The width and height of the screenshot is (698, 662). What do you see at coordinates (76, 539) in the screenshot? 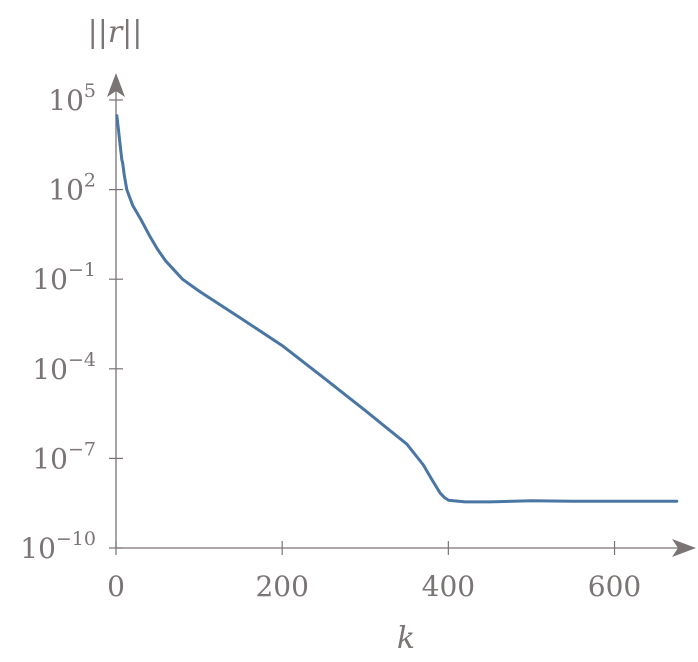
I see `y-tick-exponent: −10` at bounding box center [76, 539].